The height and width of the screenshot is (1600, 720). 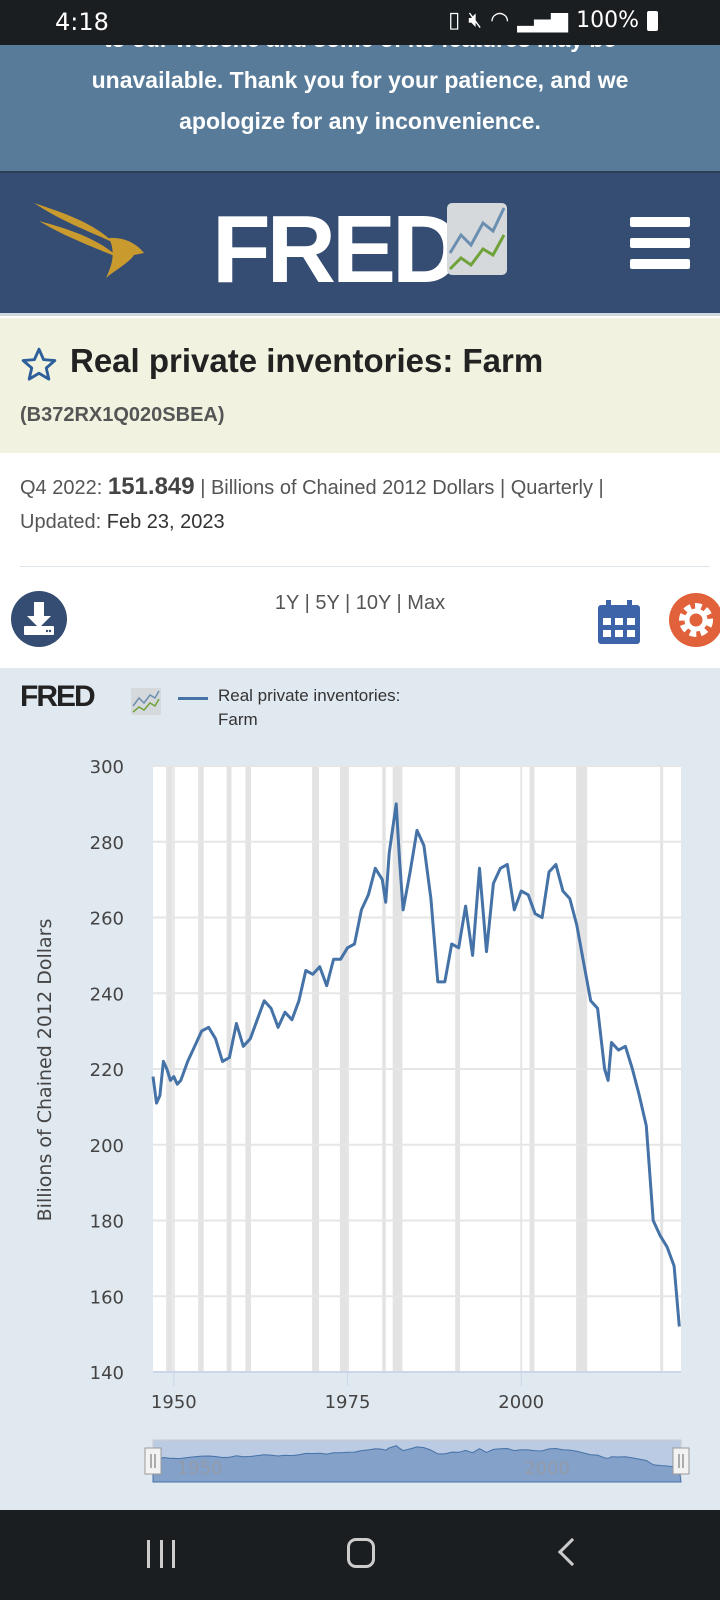 I want to click on site-header: FRED, so click(x=360, y=244).